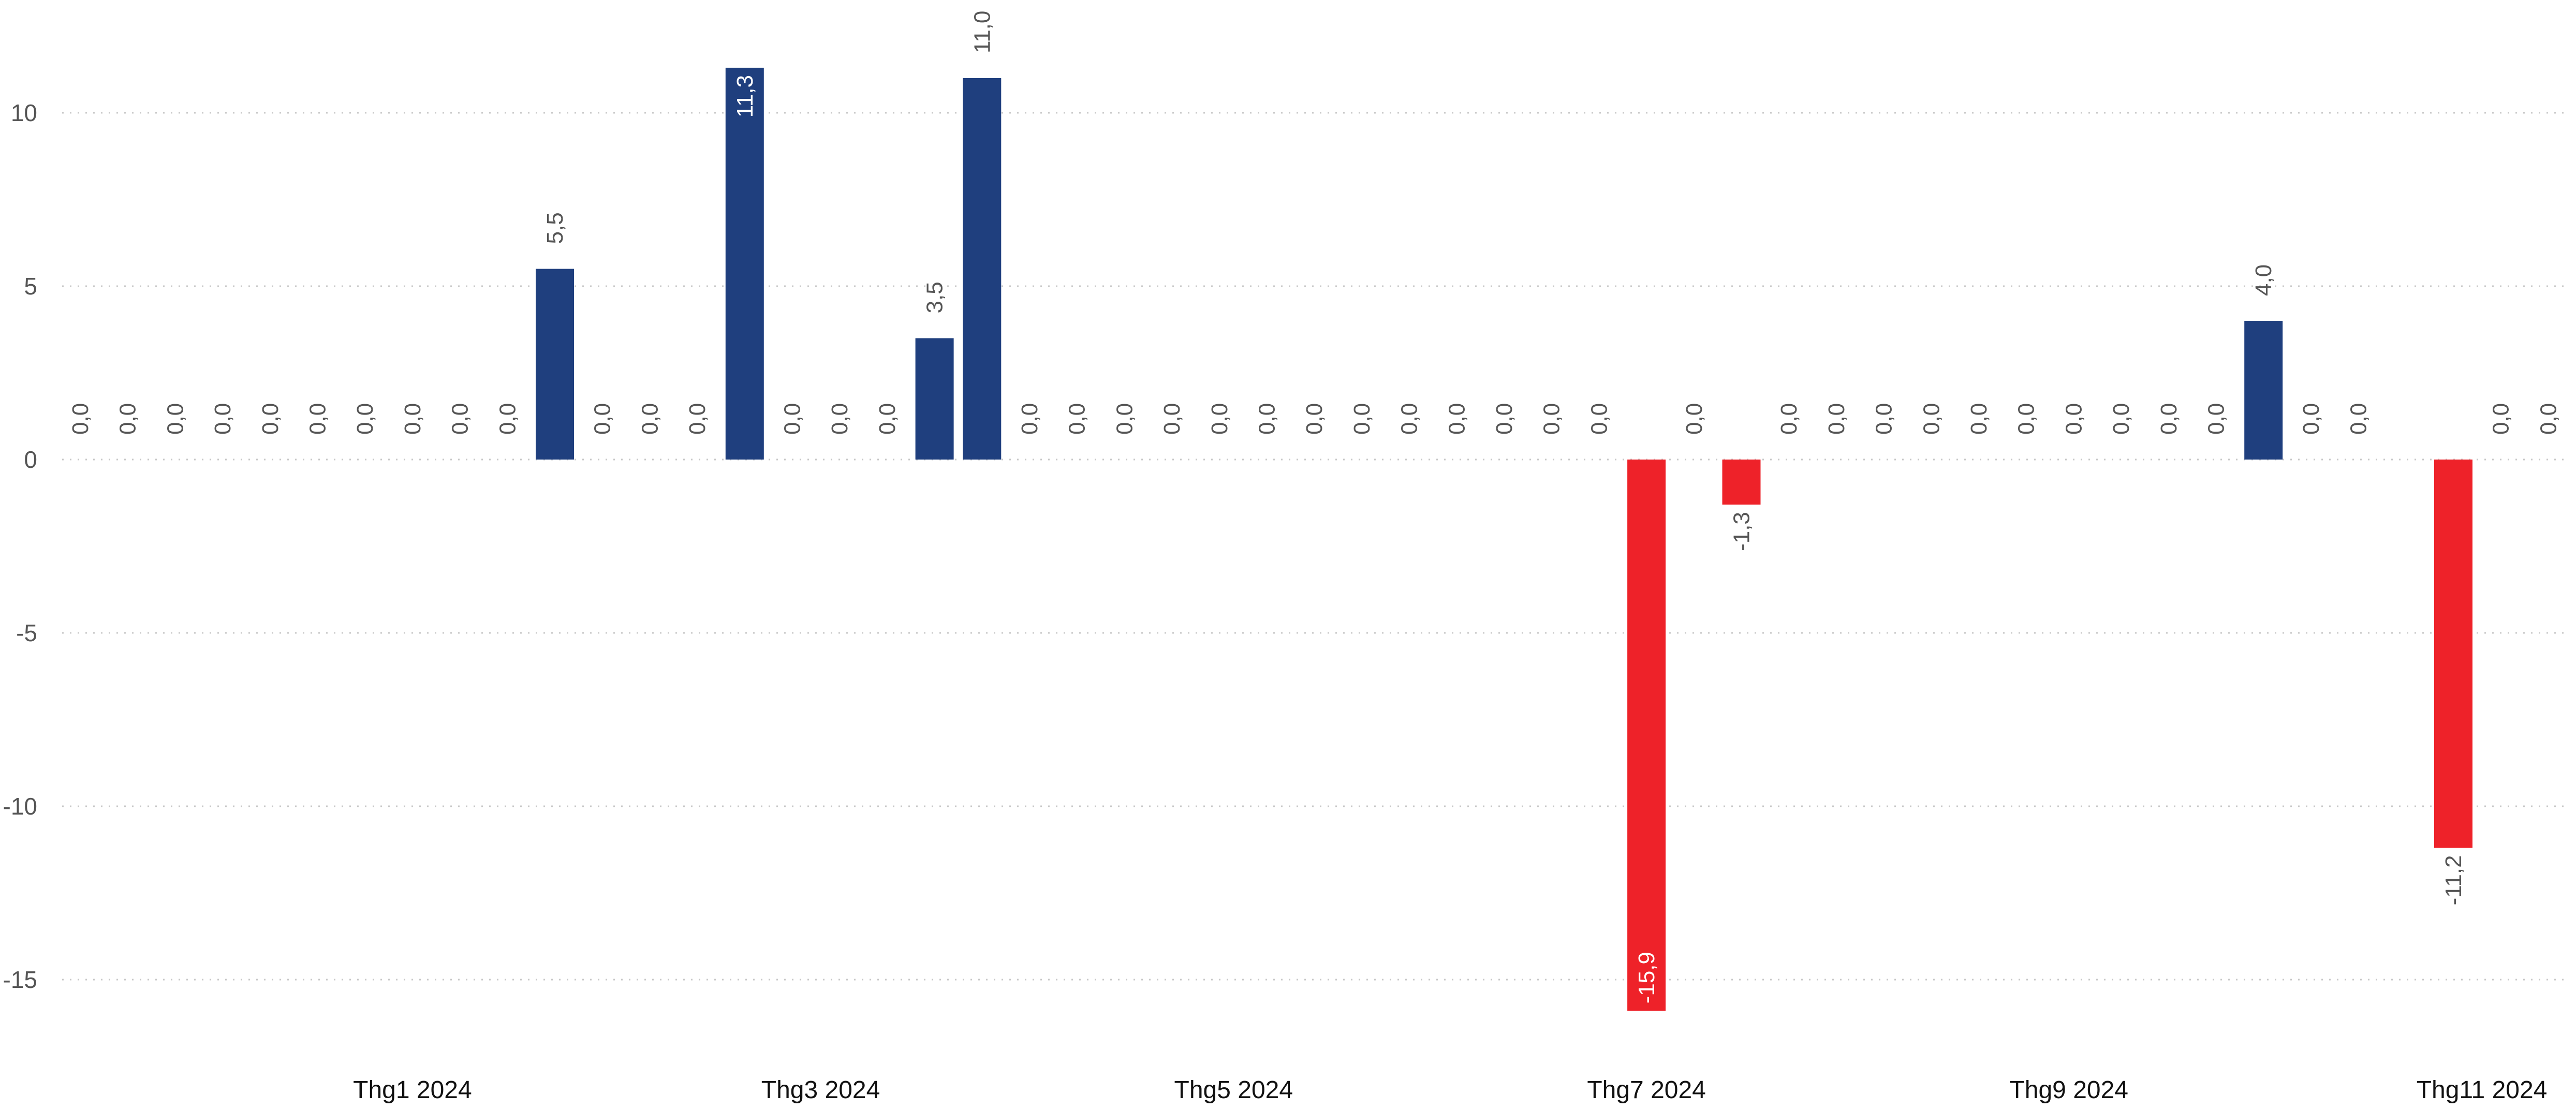 This screenshot has height=1109, width=2576. I want to click on x-tick-label: Thg11 2024, so click(2482, 1090).